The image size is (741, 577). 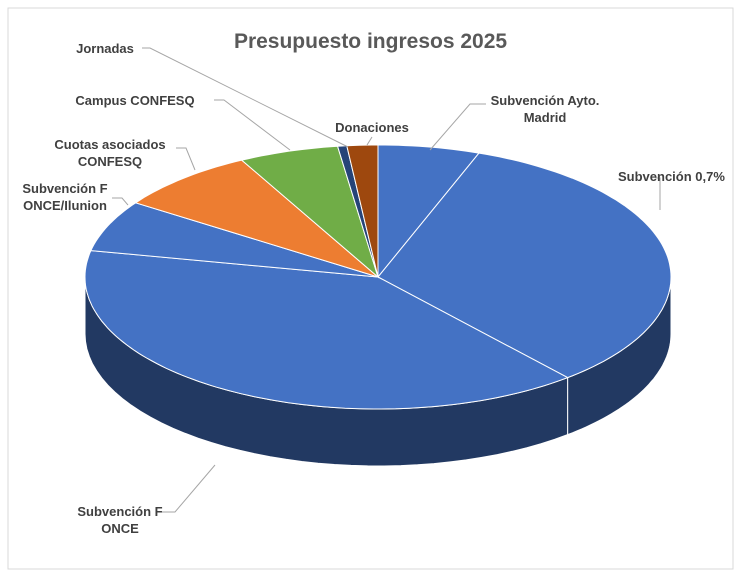 I want to click on slice-label: Cuotas asociados CONFESQ, so click(x=110, y=153).